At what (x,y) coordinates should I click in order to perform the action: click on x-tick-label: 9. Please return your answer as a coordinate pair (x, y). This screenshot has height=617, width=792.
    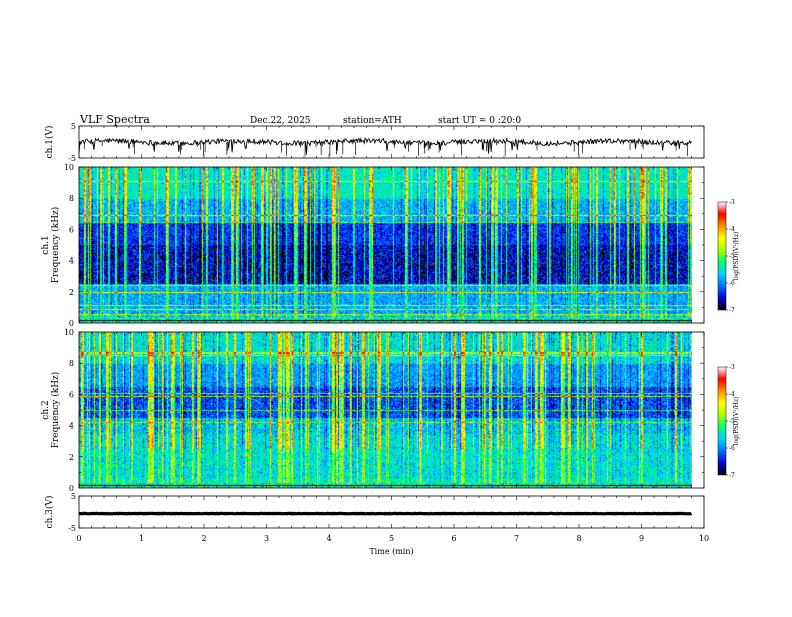
    Looking at the image, I should click on (641, 538).